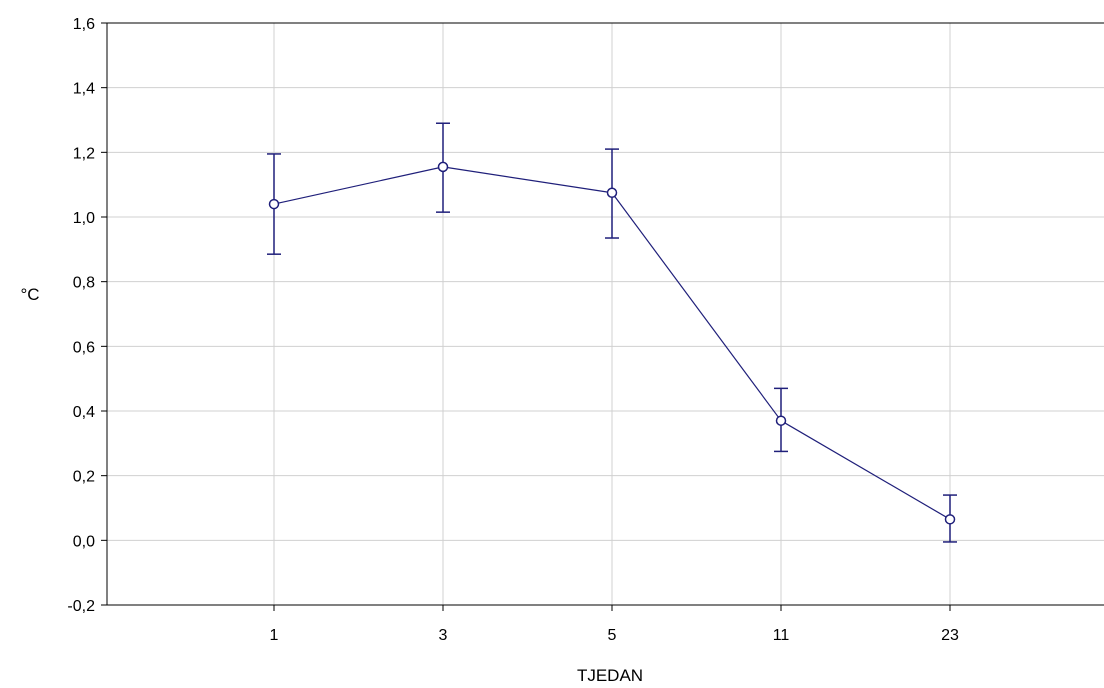 The width and height of the screenshot is (1104, 688). What do you see at coordinates (84, 24) in the screenshot?
I see `y-tick-label: 1,6` at bounding box center [84, 24].